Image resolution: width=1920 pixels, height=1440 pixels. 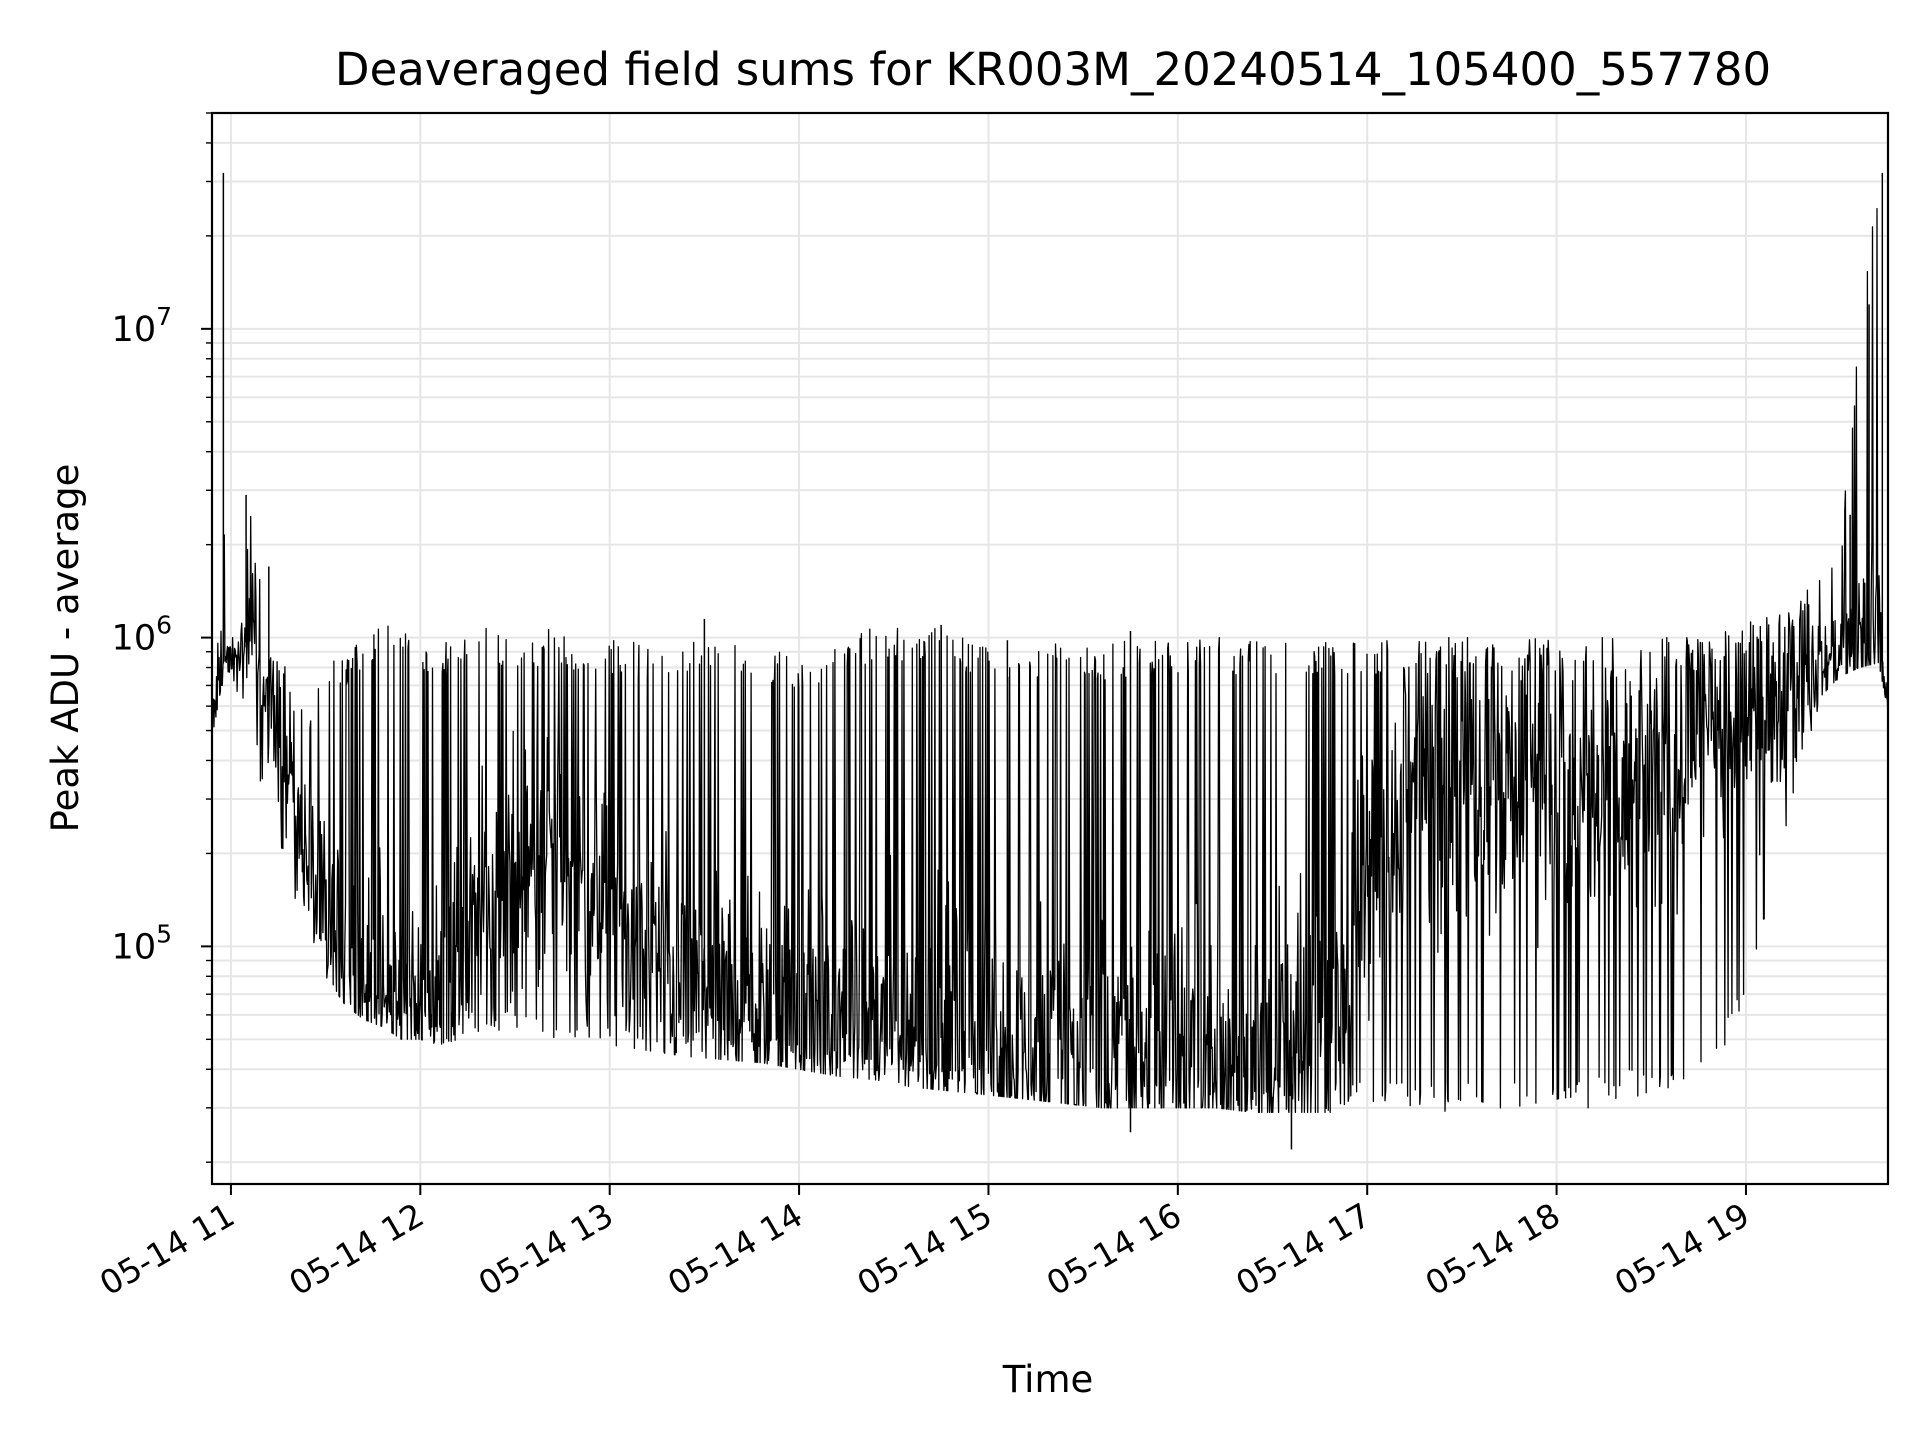 I want to click on y-axis: 10⁵ 10⁶ 10⁷, so click(x=162, y=637).